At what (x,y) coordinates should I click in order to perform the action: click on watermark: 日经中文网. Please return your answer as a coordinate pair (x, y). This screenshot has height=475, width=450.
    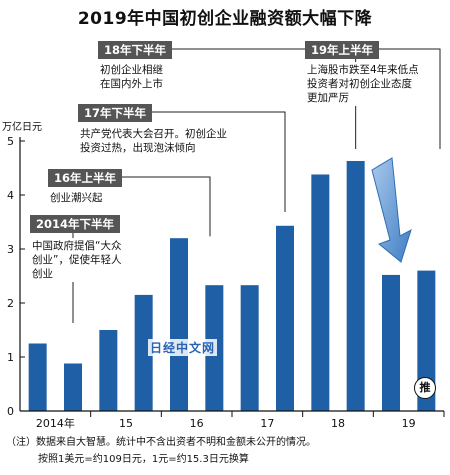
    Looking at the image, I should click on (183, 347).